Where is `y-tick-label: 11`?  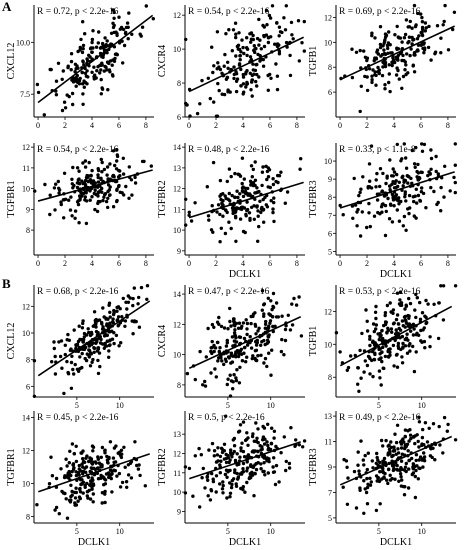 y-tick-label: 11 is located at coordinates (328, 442).